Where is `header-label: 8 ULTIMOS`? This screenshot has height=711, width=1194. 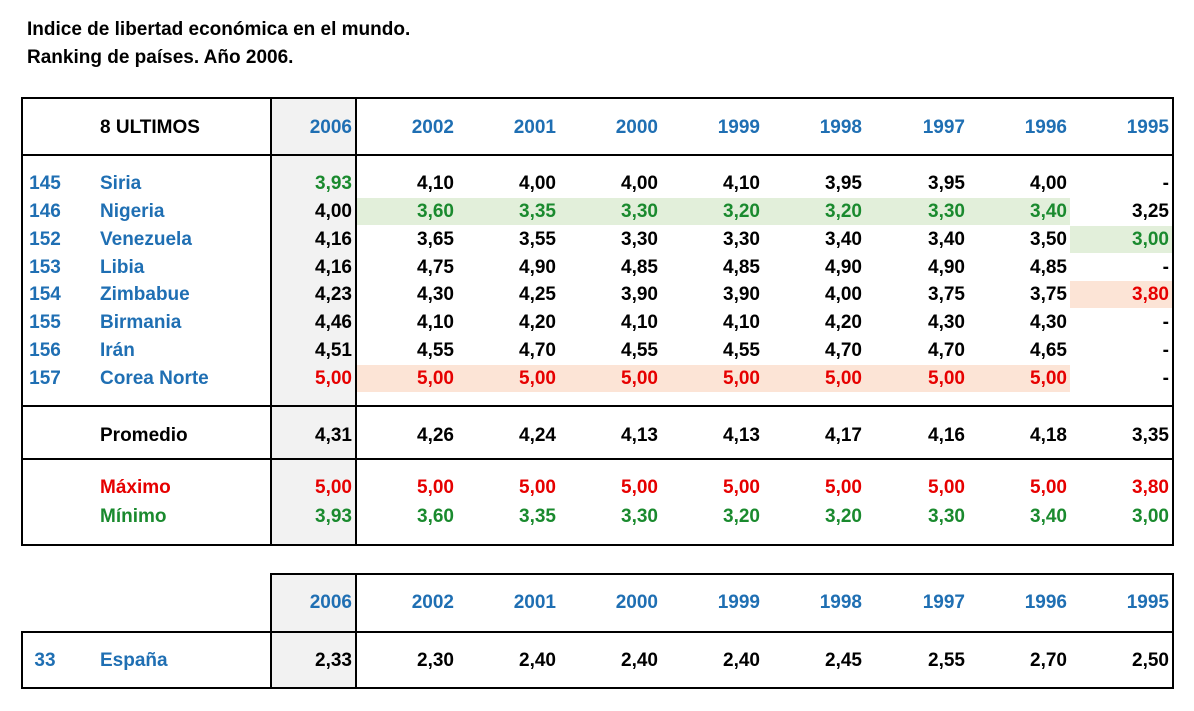 header-label: 8 ULTIMOS is located at coordinates (150, 127).